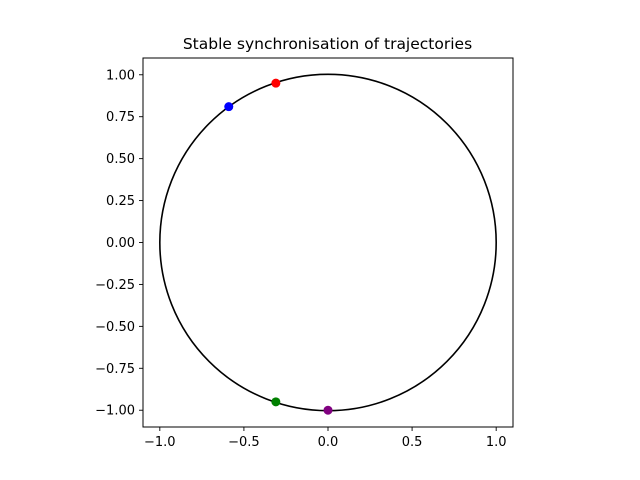  What do you see at coordinates (115, 285) in the screenshot?
I see `y-tick-label: −0.25` at bounding box center [115, 285].